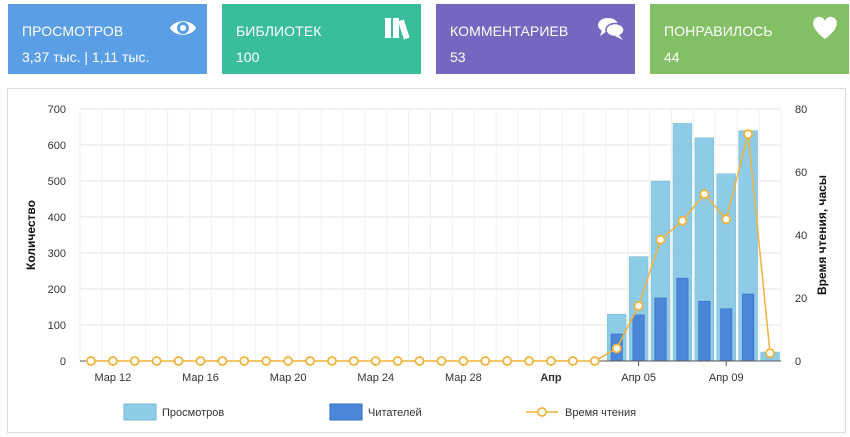  Describe the element at coordinates (822, 235) in the screenshot. I see `y2-axis-label: Время чтения, часы` at that location.